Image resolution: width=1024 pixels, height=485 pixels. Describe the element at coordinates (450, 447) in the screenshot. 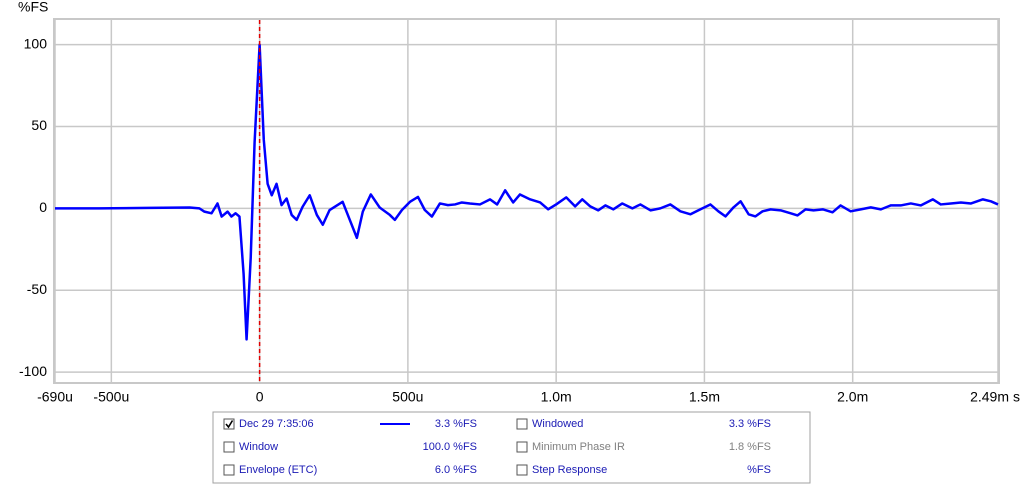

I see `legend-reading: 100.0 %FS` at that location.